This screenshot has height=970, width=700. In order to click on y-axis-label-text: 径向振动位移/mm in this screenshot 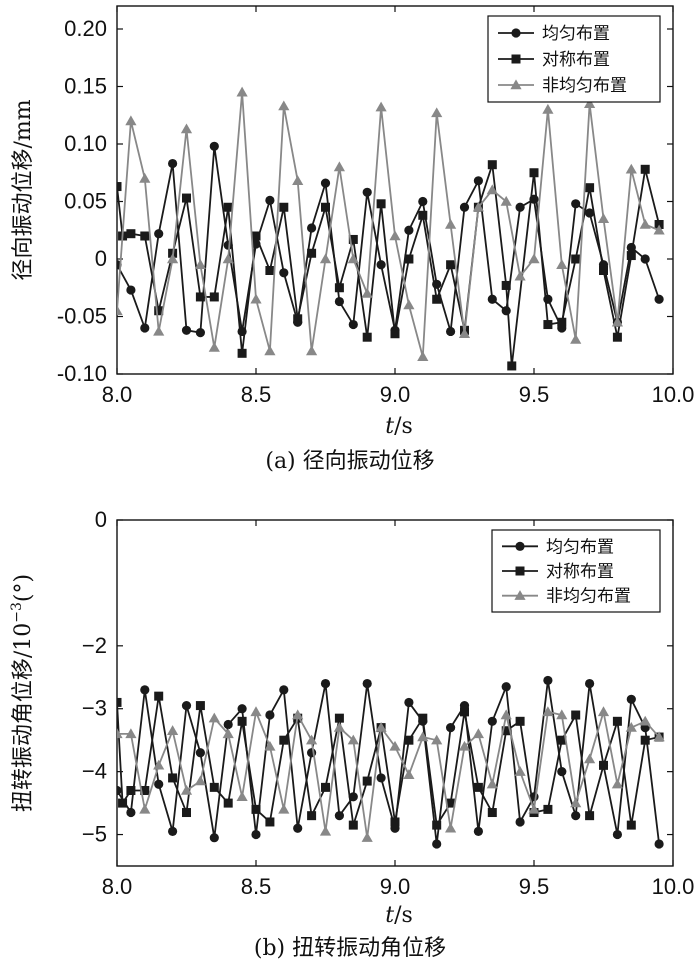, I will do `click(23, 189)`.